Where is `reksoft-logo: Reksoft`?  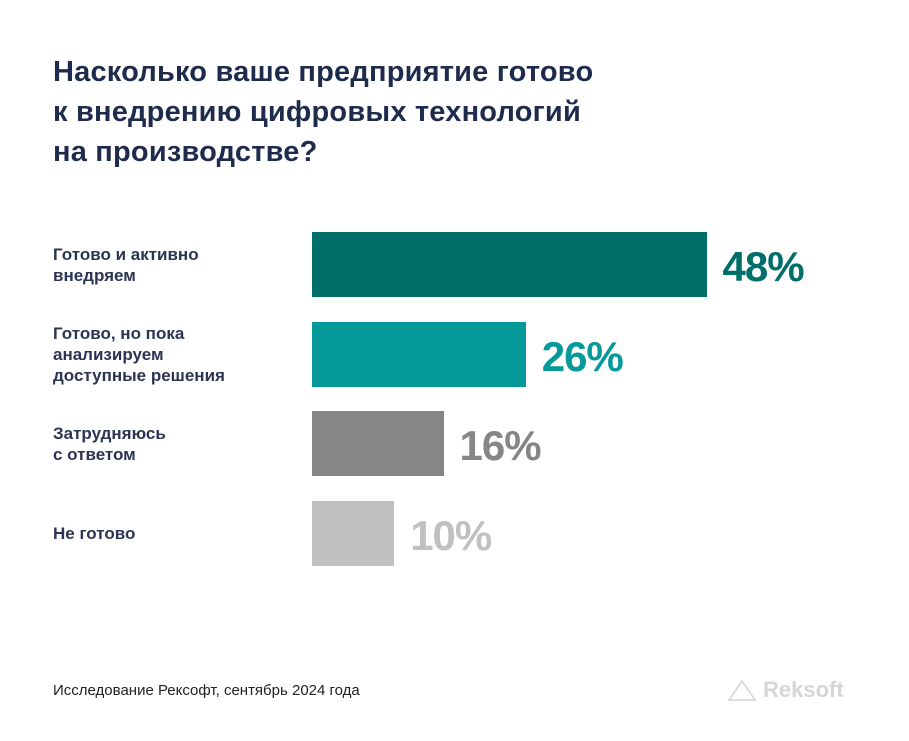
reksoft-logo: Reksoft is located at coordinates (785, 690).